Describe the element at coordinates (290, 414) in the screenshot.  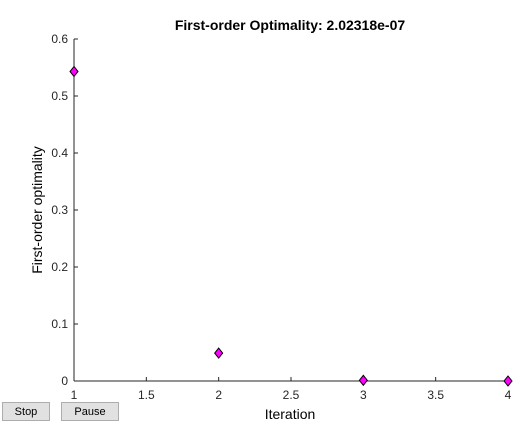
I see `x-axis-label: Iteration` at that location.